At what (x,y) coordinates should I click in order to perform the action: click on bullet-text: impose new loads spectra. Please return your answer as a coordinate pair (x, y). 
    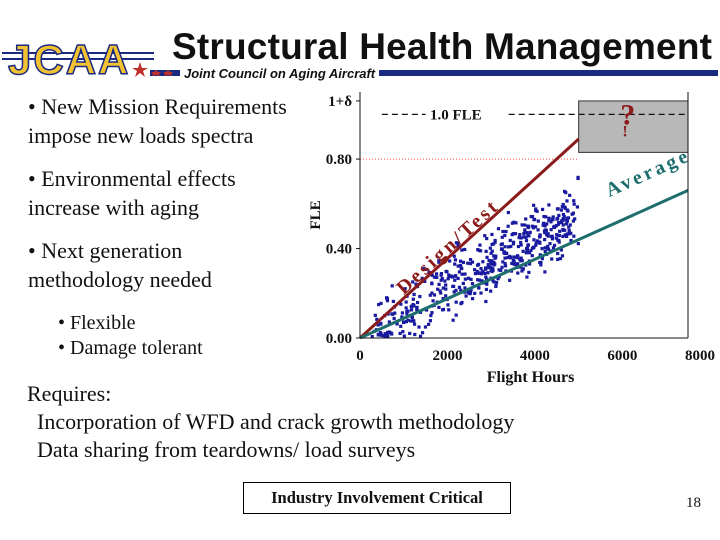
    Looking at the image, I should click on (141, 135).